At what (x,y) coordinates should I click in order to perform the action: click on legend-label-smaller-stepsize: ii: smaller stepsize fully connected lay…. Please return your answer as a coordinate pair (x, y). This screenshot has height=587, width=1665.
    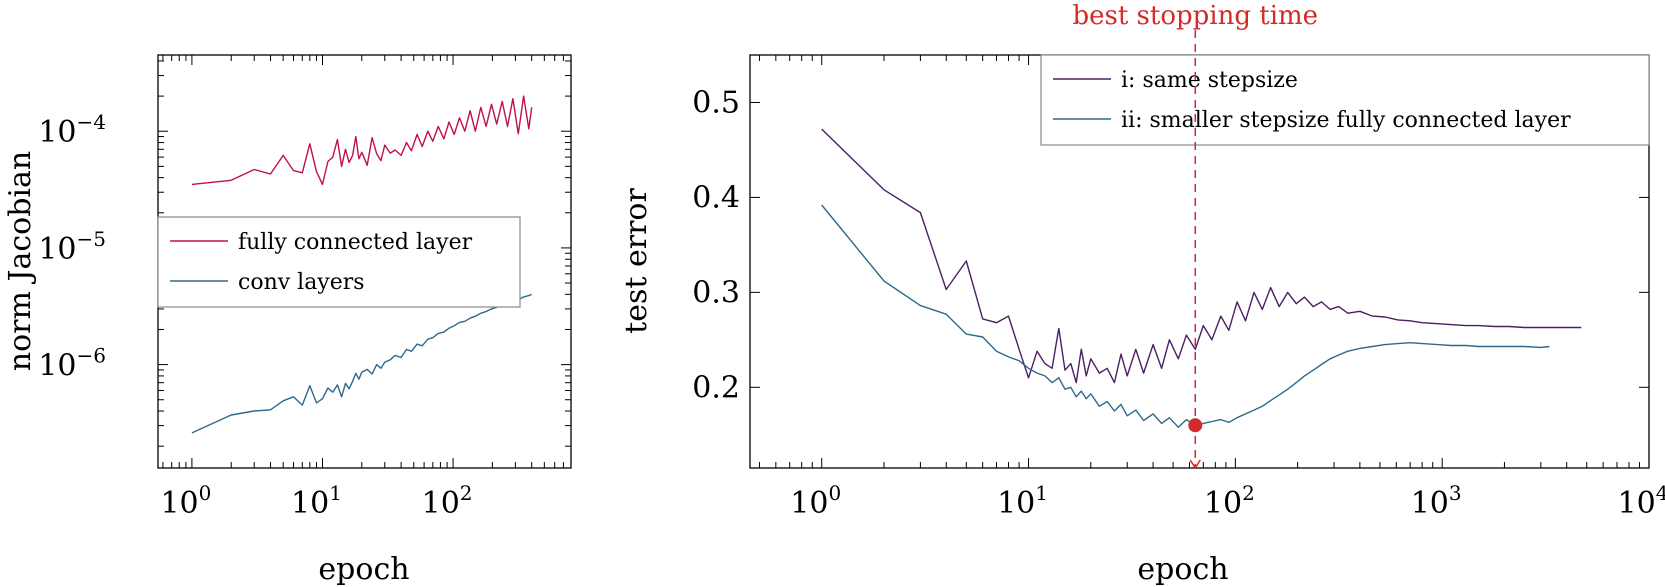
    Looking at the image, I should click on (1346, 120).